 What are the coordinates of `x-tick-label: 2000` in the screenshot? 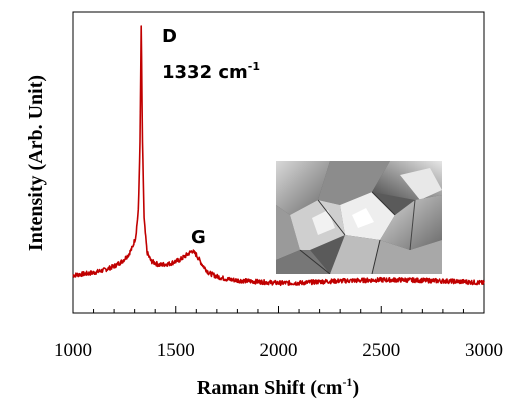 It's located at (279, 350).